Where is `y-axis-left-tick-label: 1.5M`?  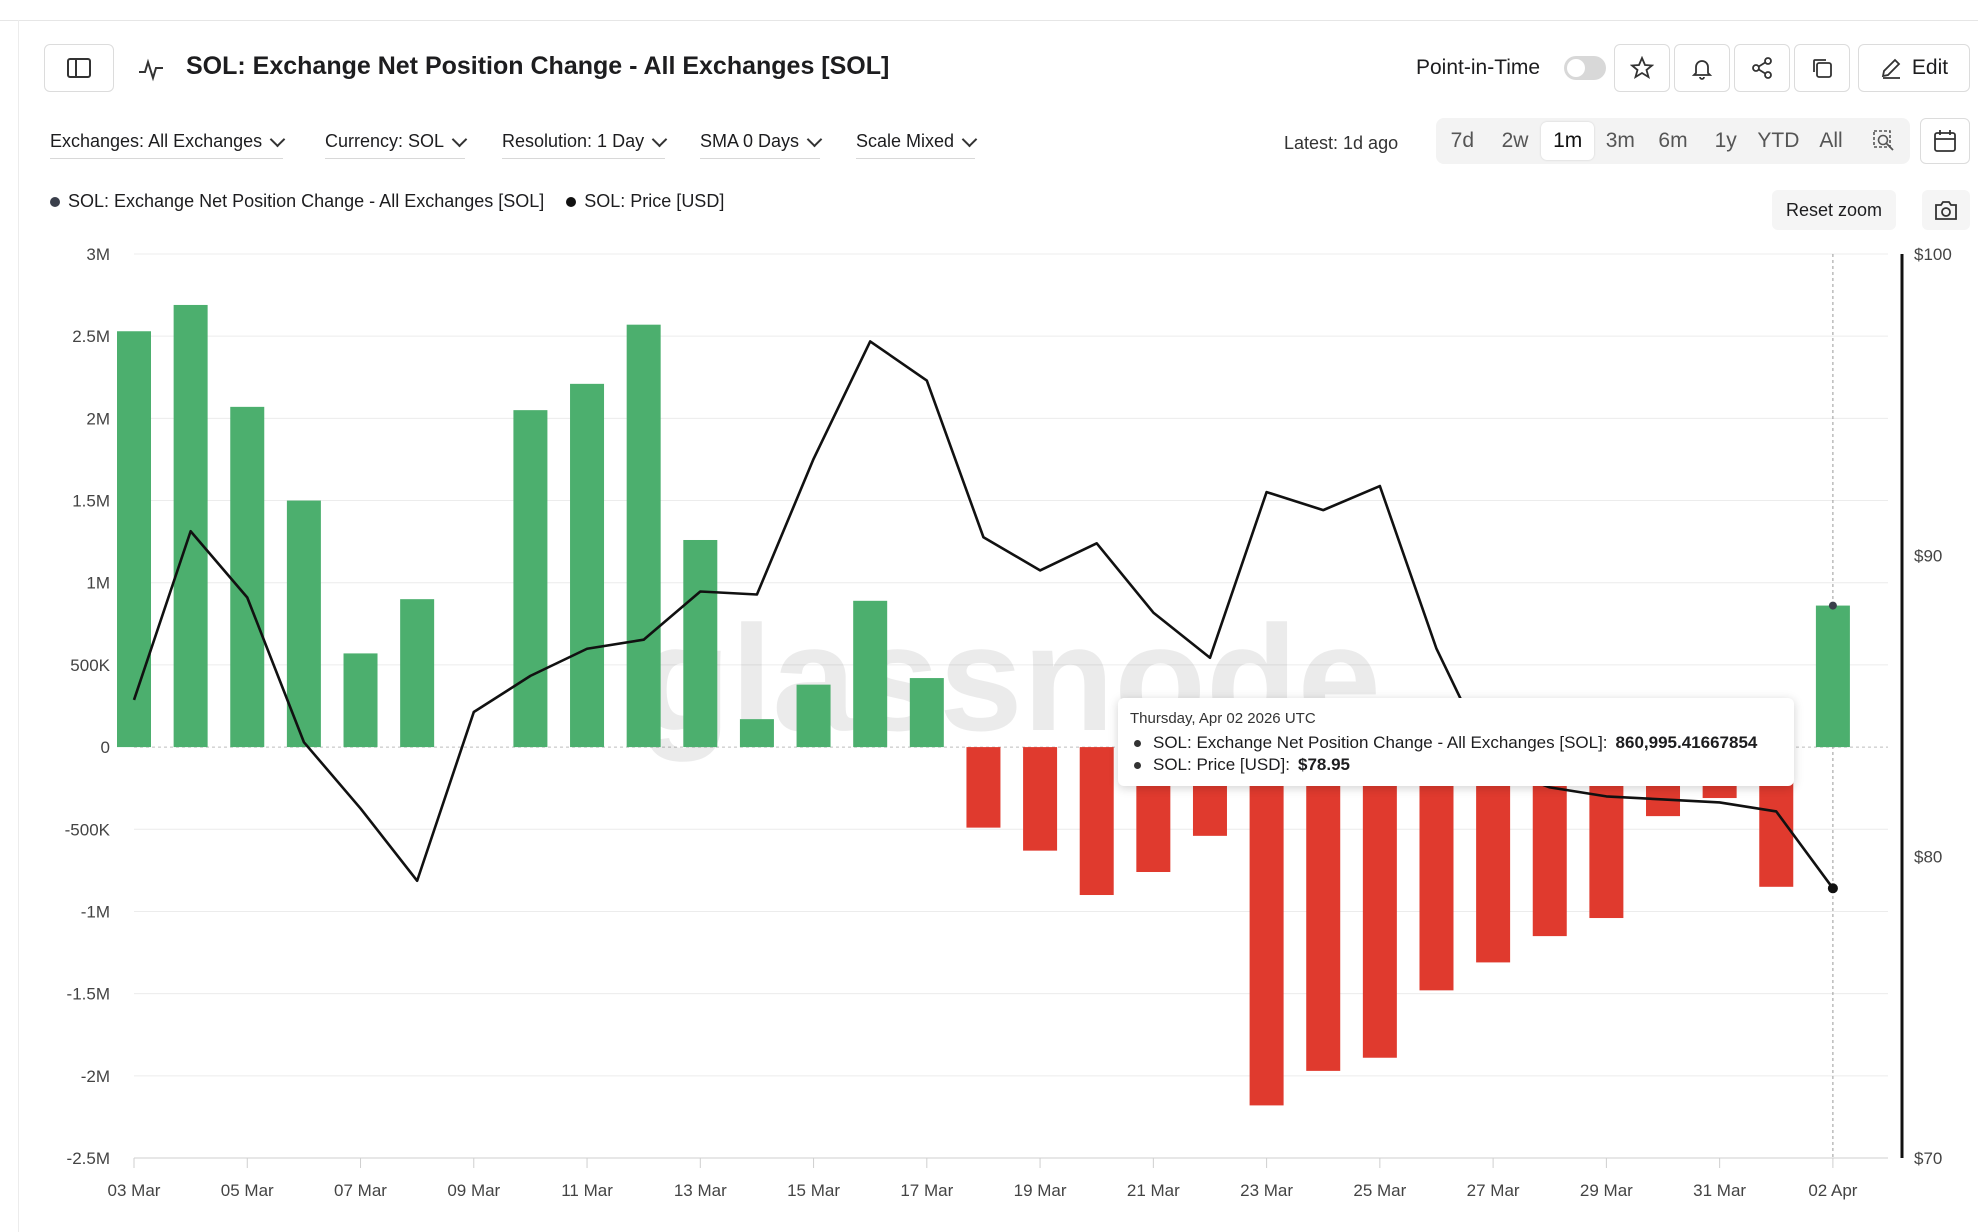
y-axis-left-tick-label: 1.5M is located at coordinates (91, 501).